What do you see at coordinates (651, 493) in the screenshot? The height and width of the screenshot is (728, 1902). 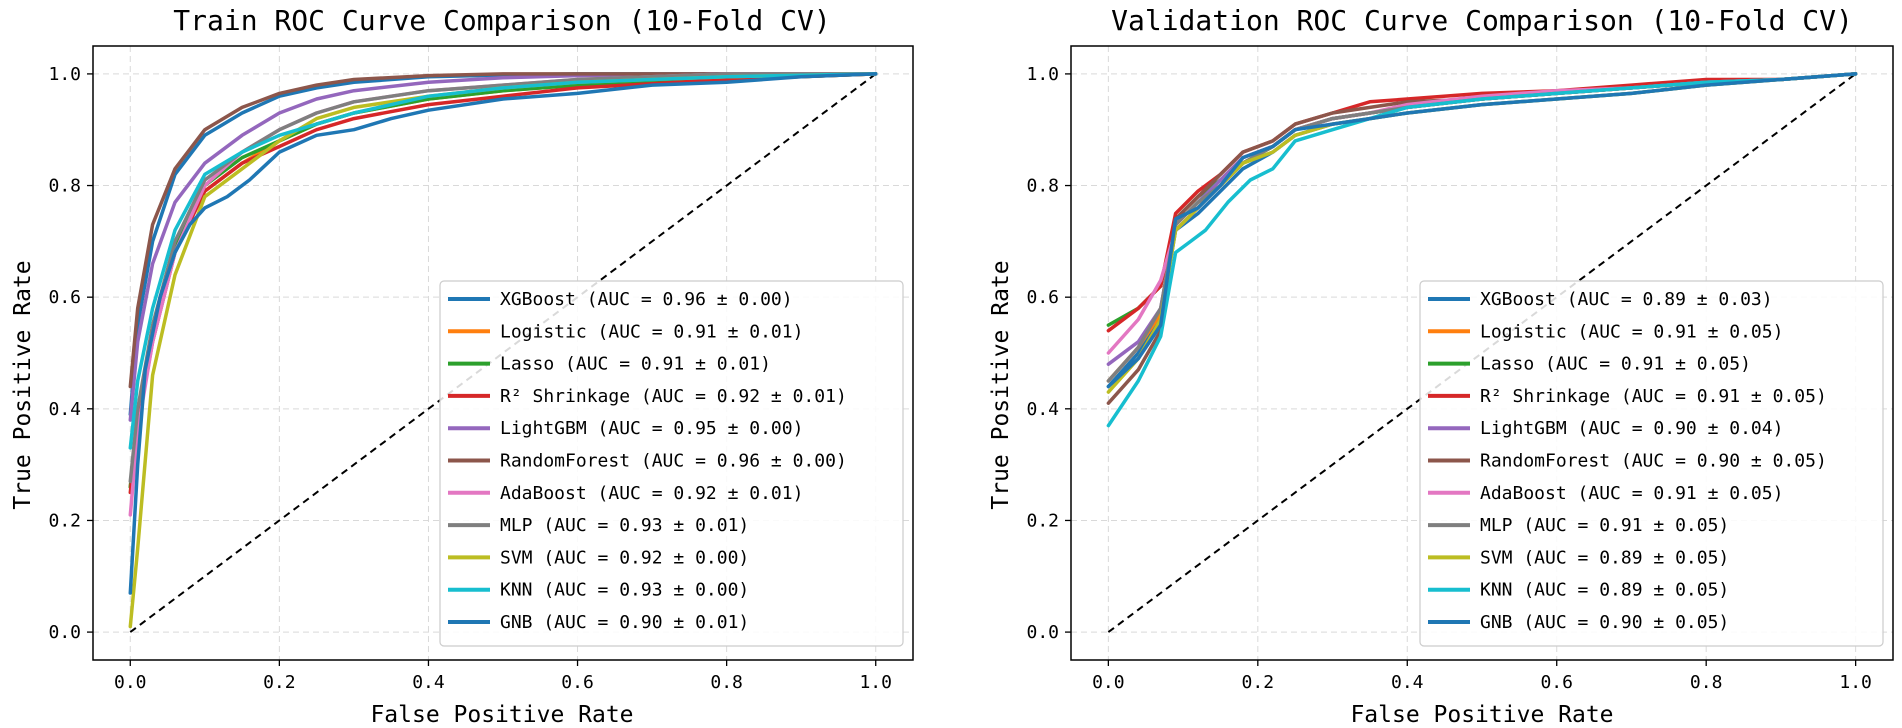 I see `legend-entry: AdaBoost (AUC = 0.92 ± 0.01)` at bounding box center [651, 493].